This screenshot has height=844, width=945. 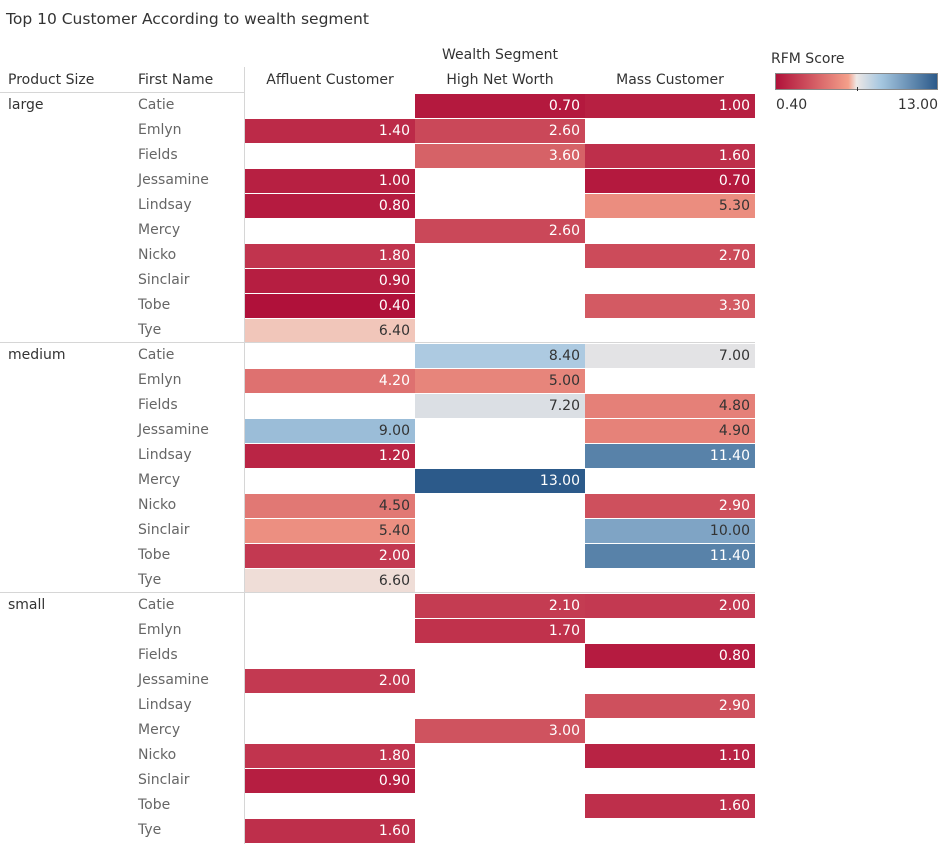 What do you see at coordinates (808, 59) in the screenshot?
I see `legend-title: RFM Score` at bounding box center [808, 59].